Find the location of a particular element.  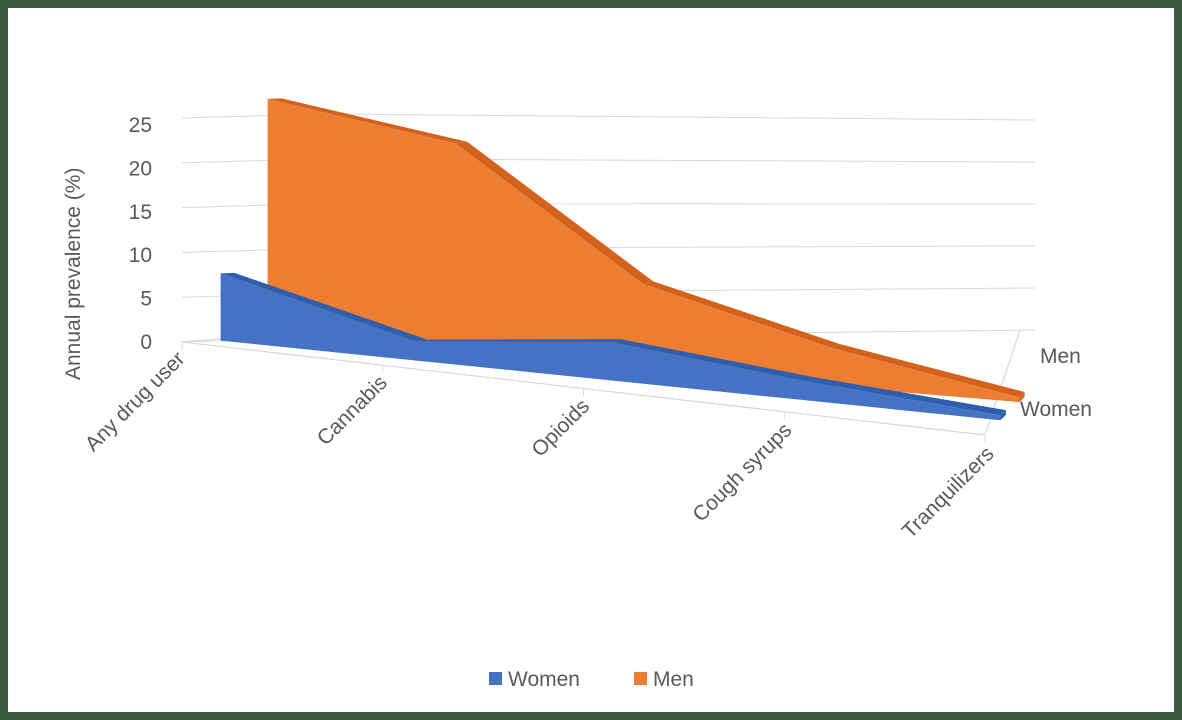

depth-label-women: Women is located at coordinates (1056, 409).